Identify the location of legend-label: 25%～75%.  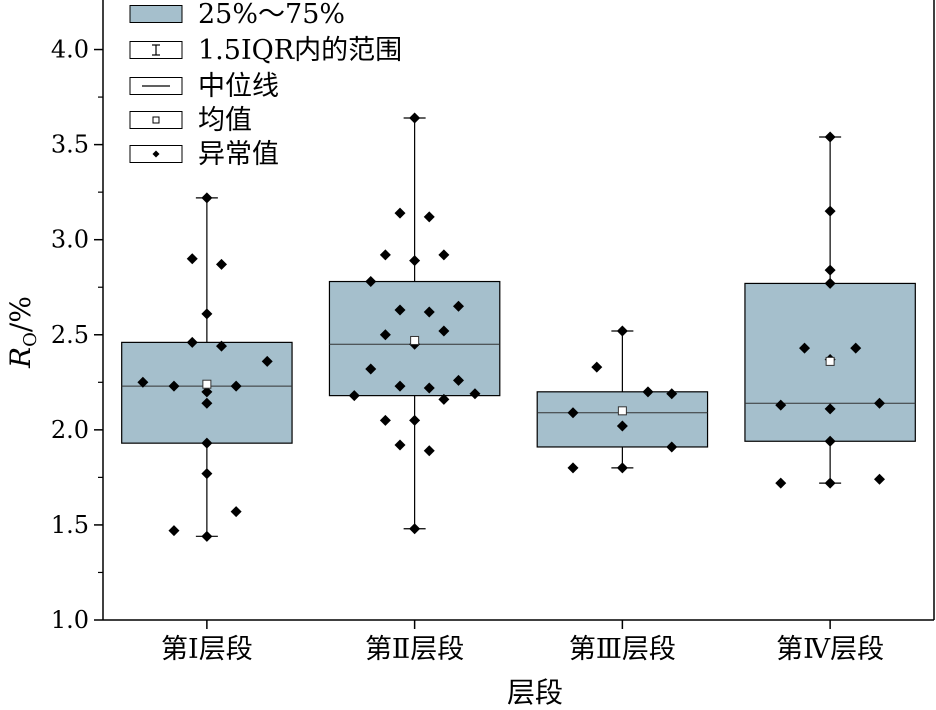
(271, 15).